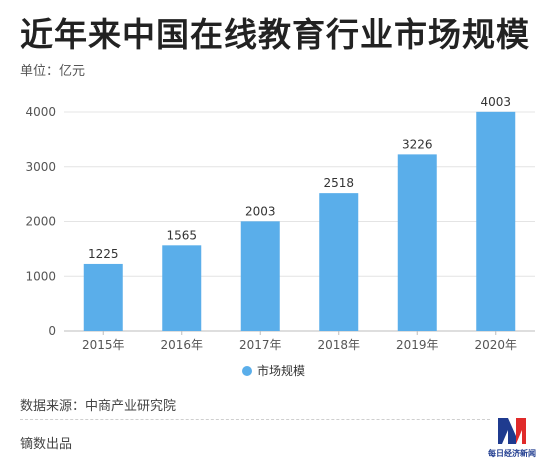 The width and height of the screenshot is (550, 468). What do you see at coordinates (247, 371) in the screenshot?
I see `legend-marker-icon` at bounding box center [247, 371].